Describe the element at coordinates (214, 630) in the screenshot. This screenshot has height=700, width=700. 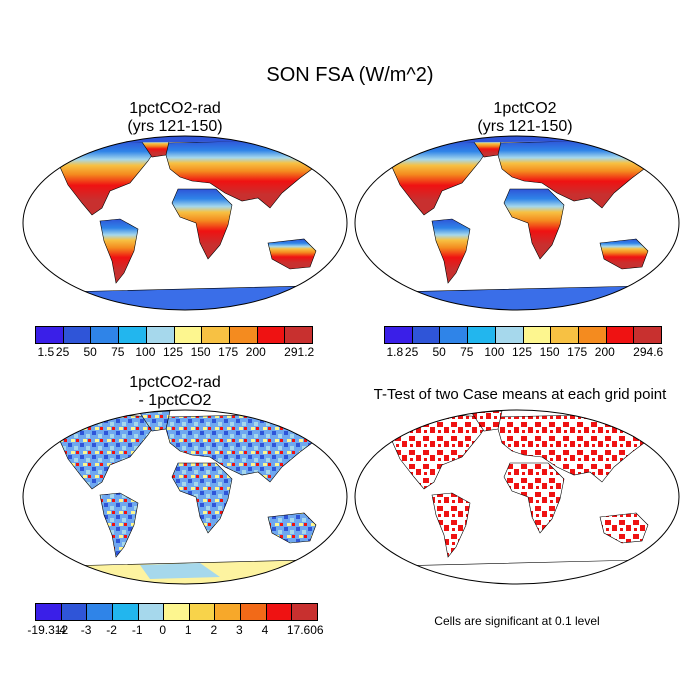
I see `colorbar-tick-label: 2` at that location.